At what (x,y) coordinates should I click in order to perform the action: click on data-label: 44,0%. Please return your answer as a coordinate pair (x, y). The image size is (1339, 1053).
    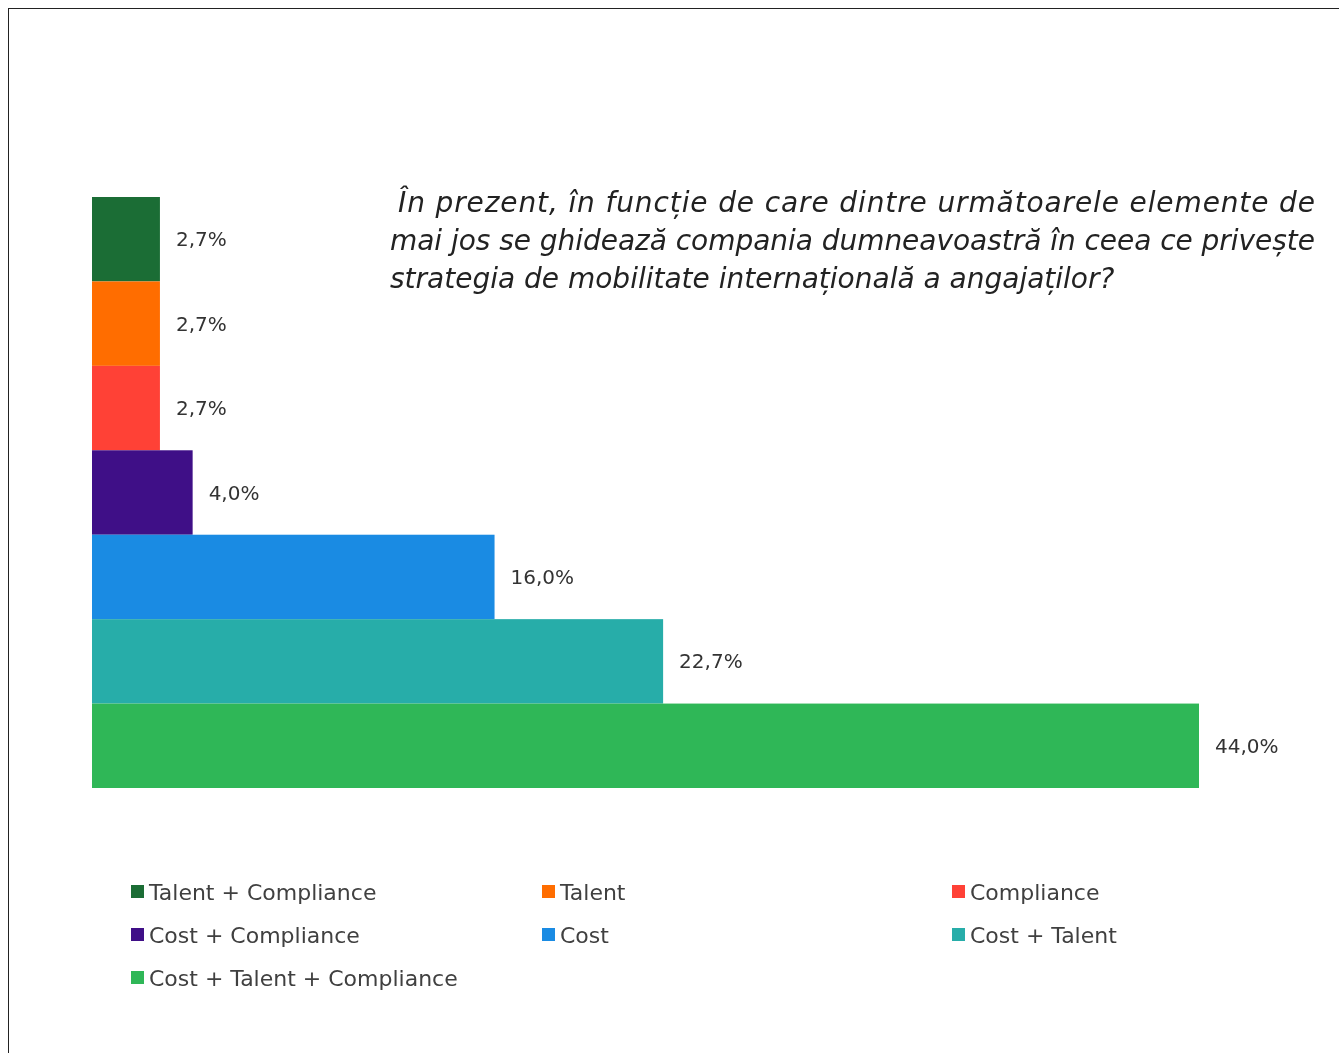
    Looking at the image, I should click on (1247, 745).